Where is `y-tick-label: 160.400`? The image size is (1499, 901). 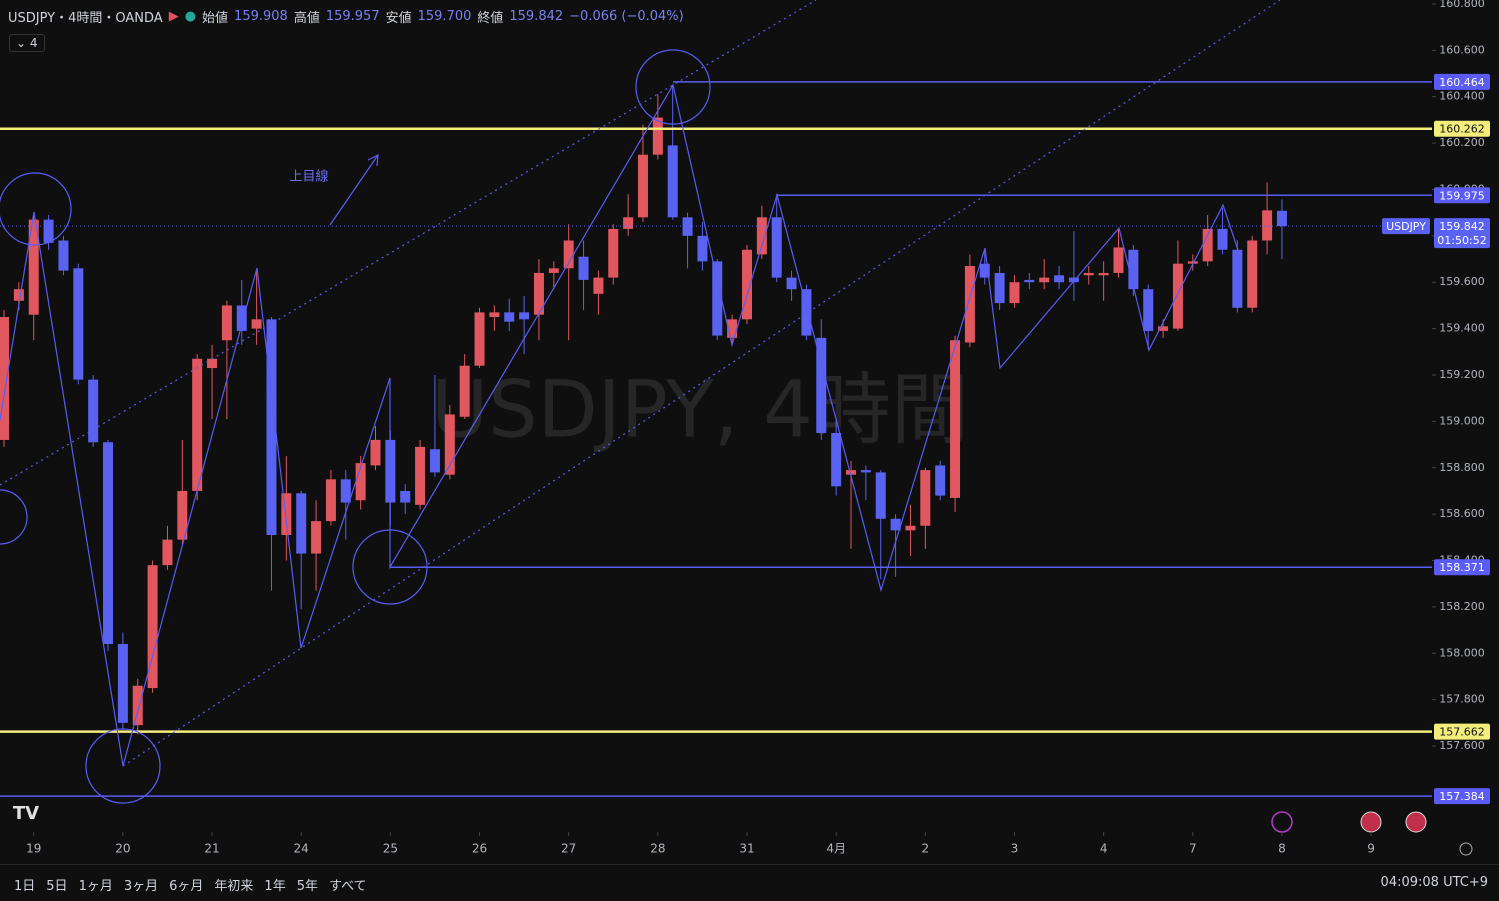 y-tick-label: 160.400 is located at coordinates (1462, 96).